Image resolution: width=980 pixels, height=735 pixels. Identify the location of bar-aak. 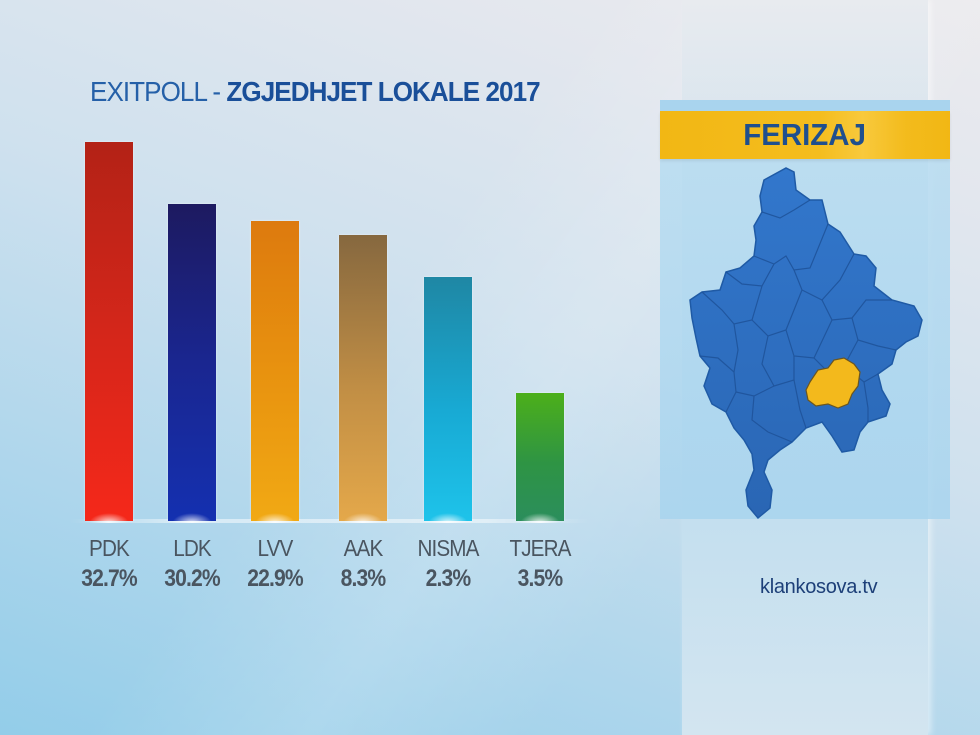
(363, 379).